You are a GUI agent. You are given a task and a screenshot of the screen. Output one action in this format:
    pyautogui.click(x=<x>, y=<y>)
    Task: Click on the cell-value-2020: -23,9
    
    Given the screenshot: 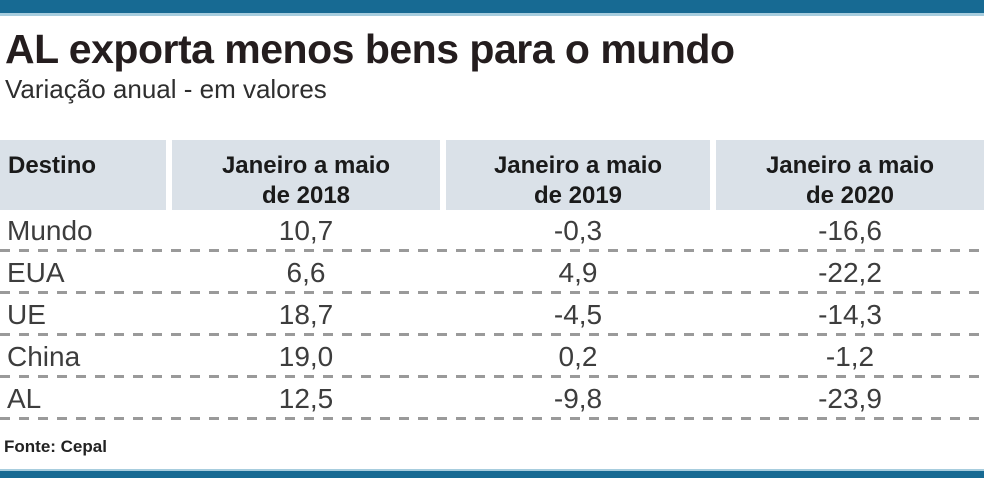 What is the action you would take?
    pyautogui.click(x=850, y=399)
    